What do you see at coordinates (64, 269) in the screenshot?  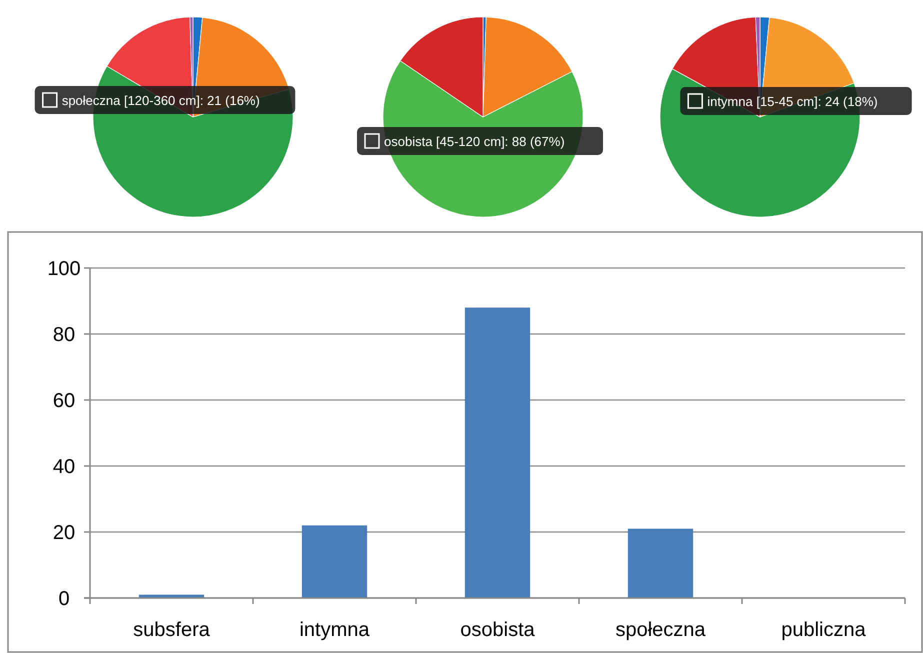 I see `y-tick-label: 100` at bounding box center [64, 269].